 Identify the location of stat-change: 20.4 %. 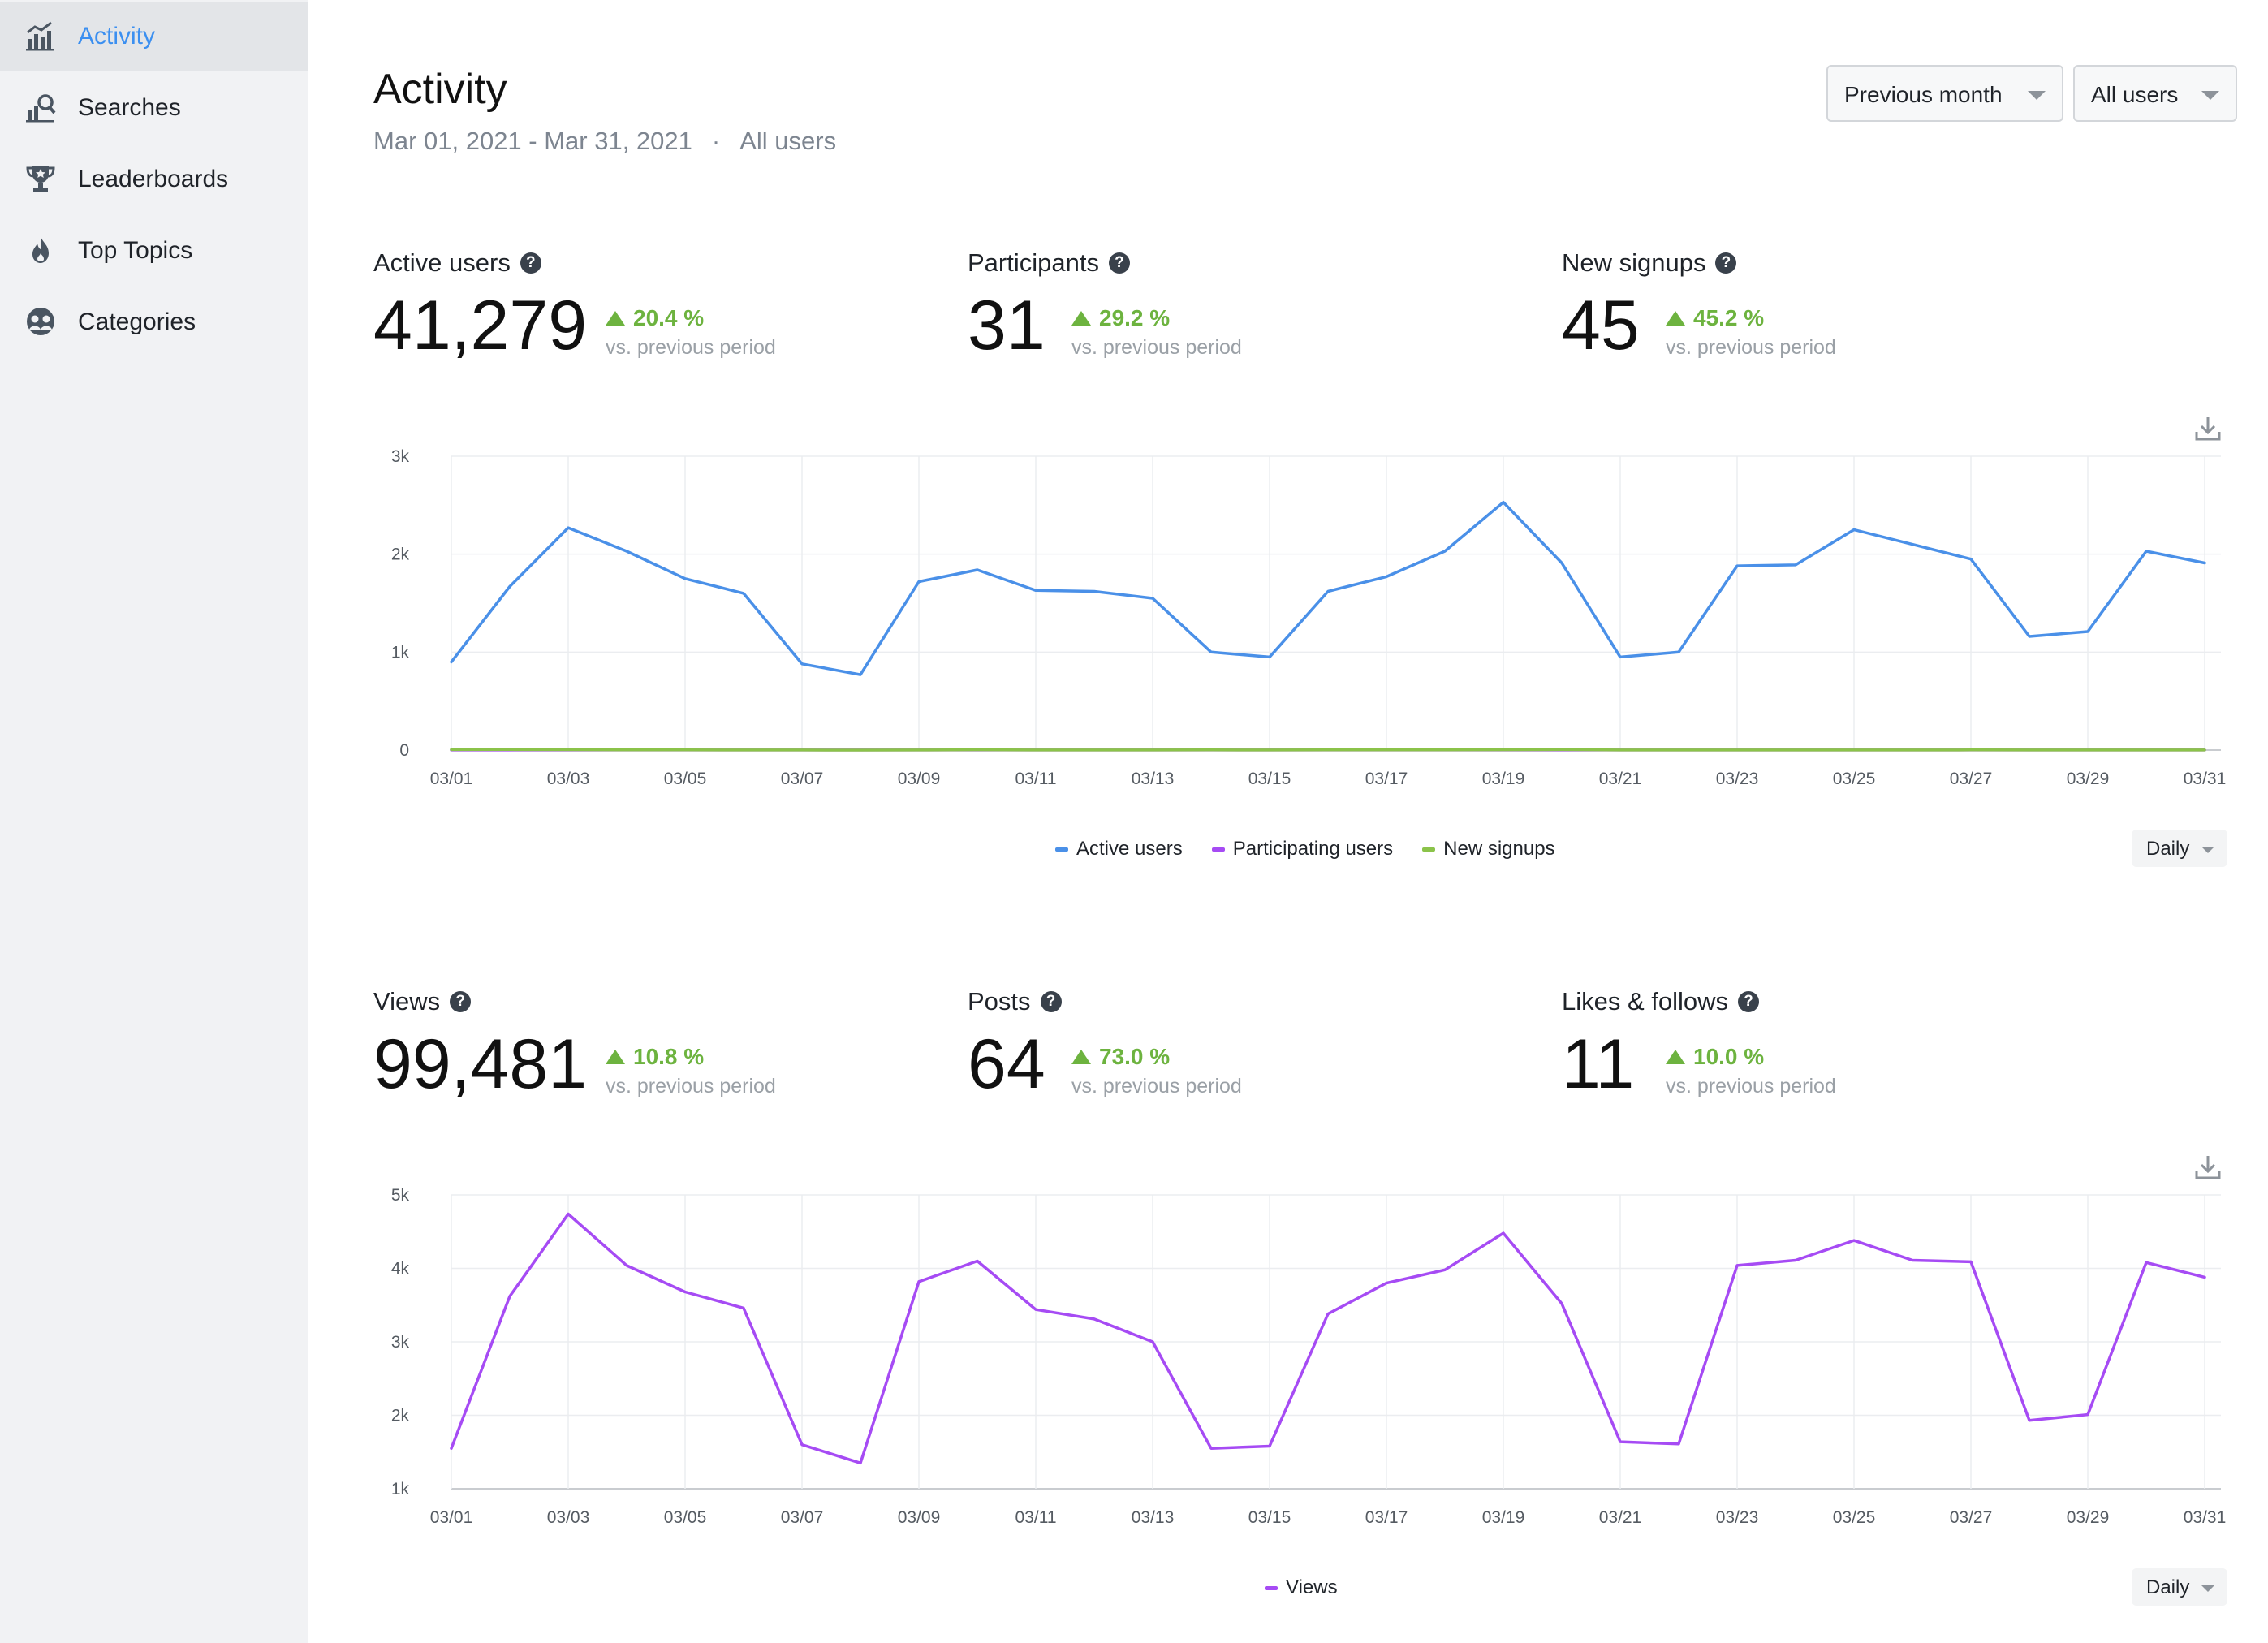
(655, 318).